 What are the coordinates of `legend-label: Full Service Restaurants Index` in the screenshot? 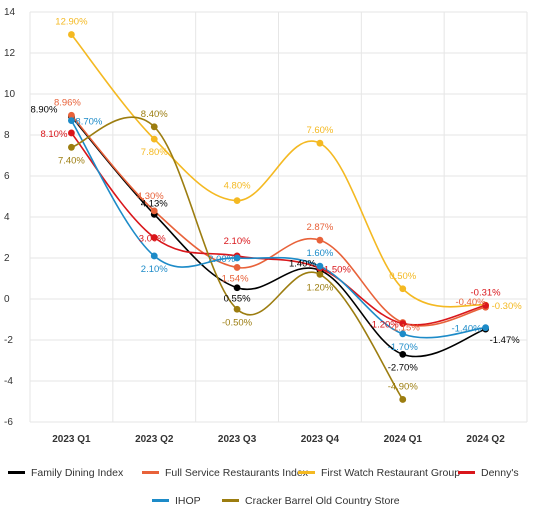 It's located at (237, 473).